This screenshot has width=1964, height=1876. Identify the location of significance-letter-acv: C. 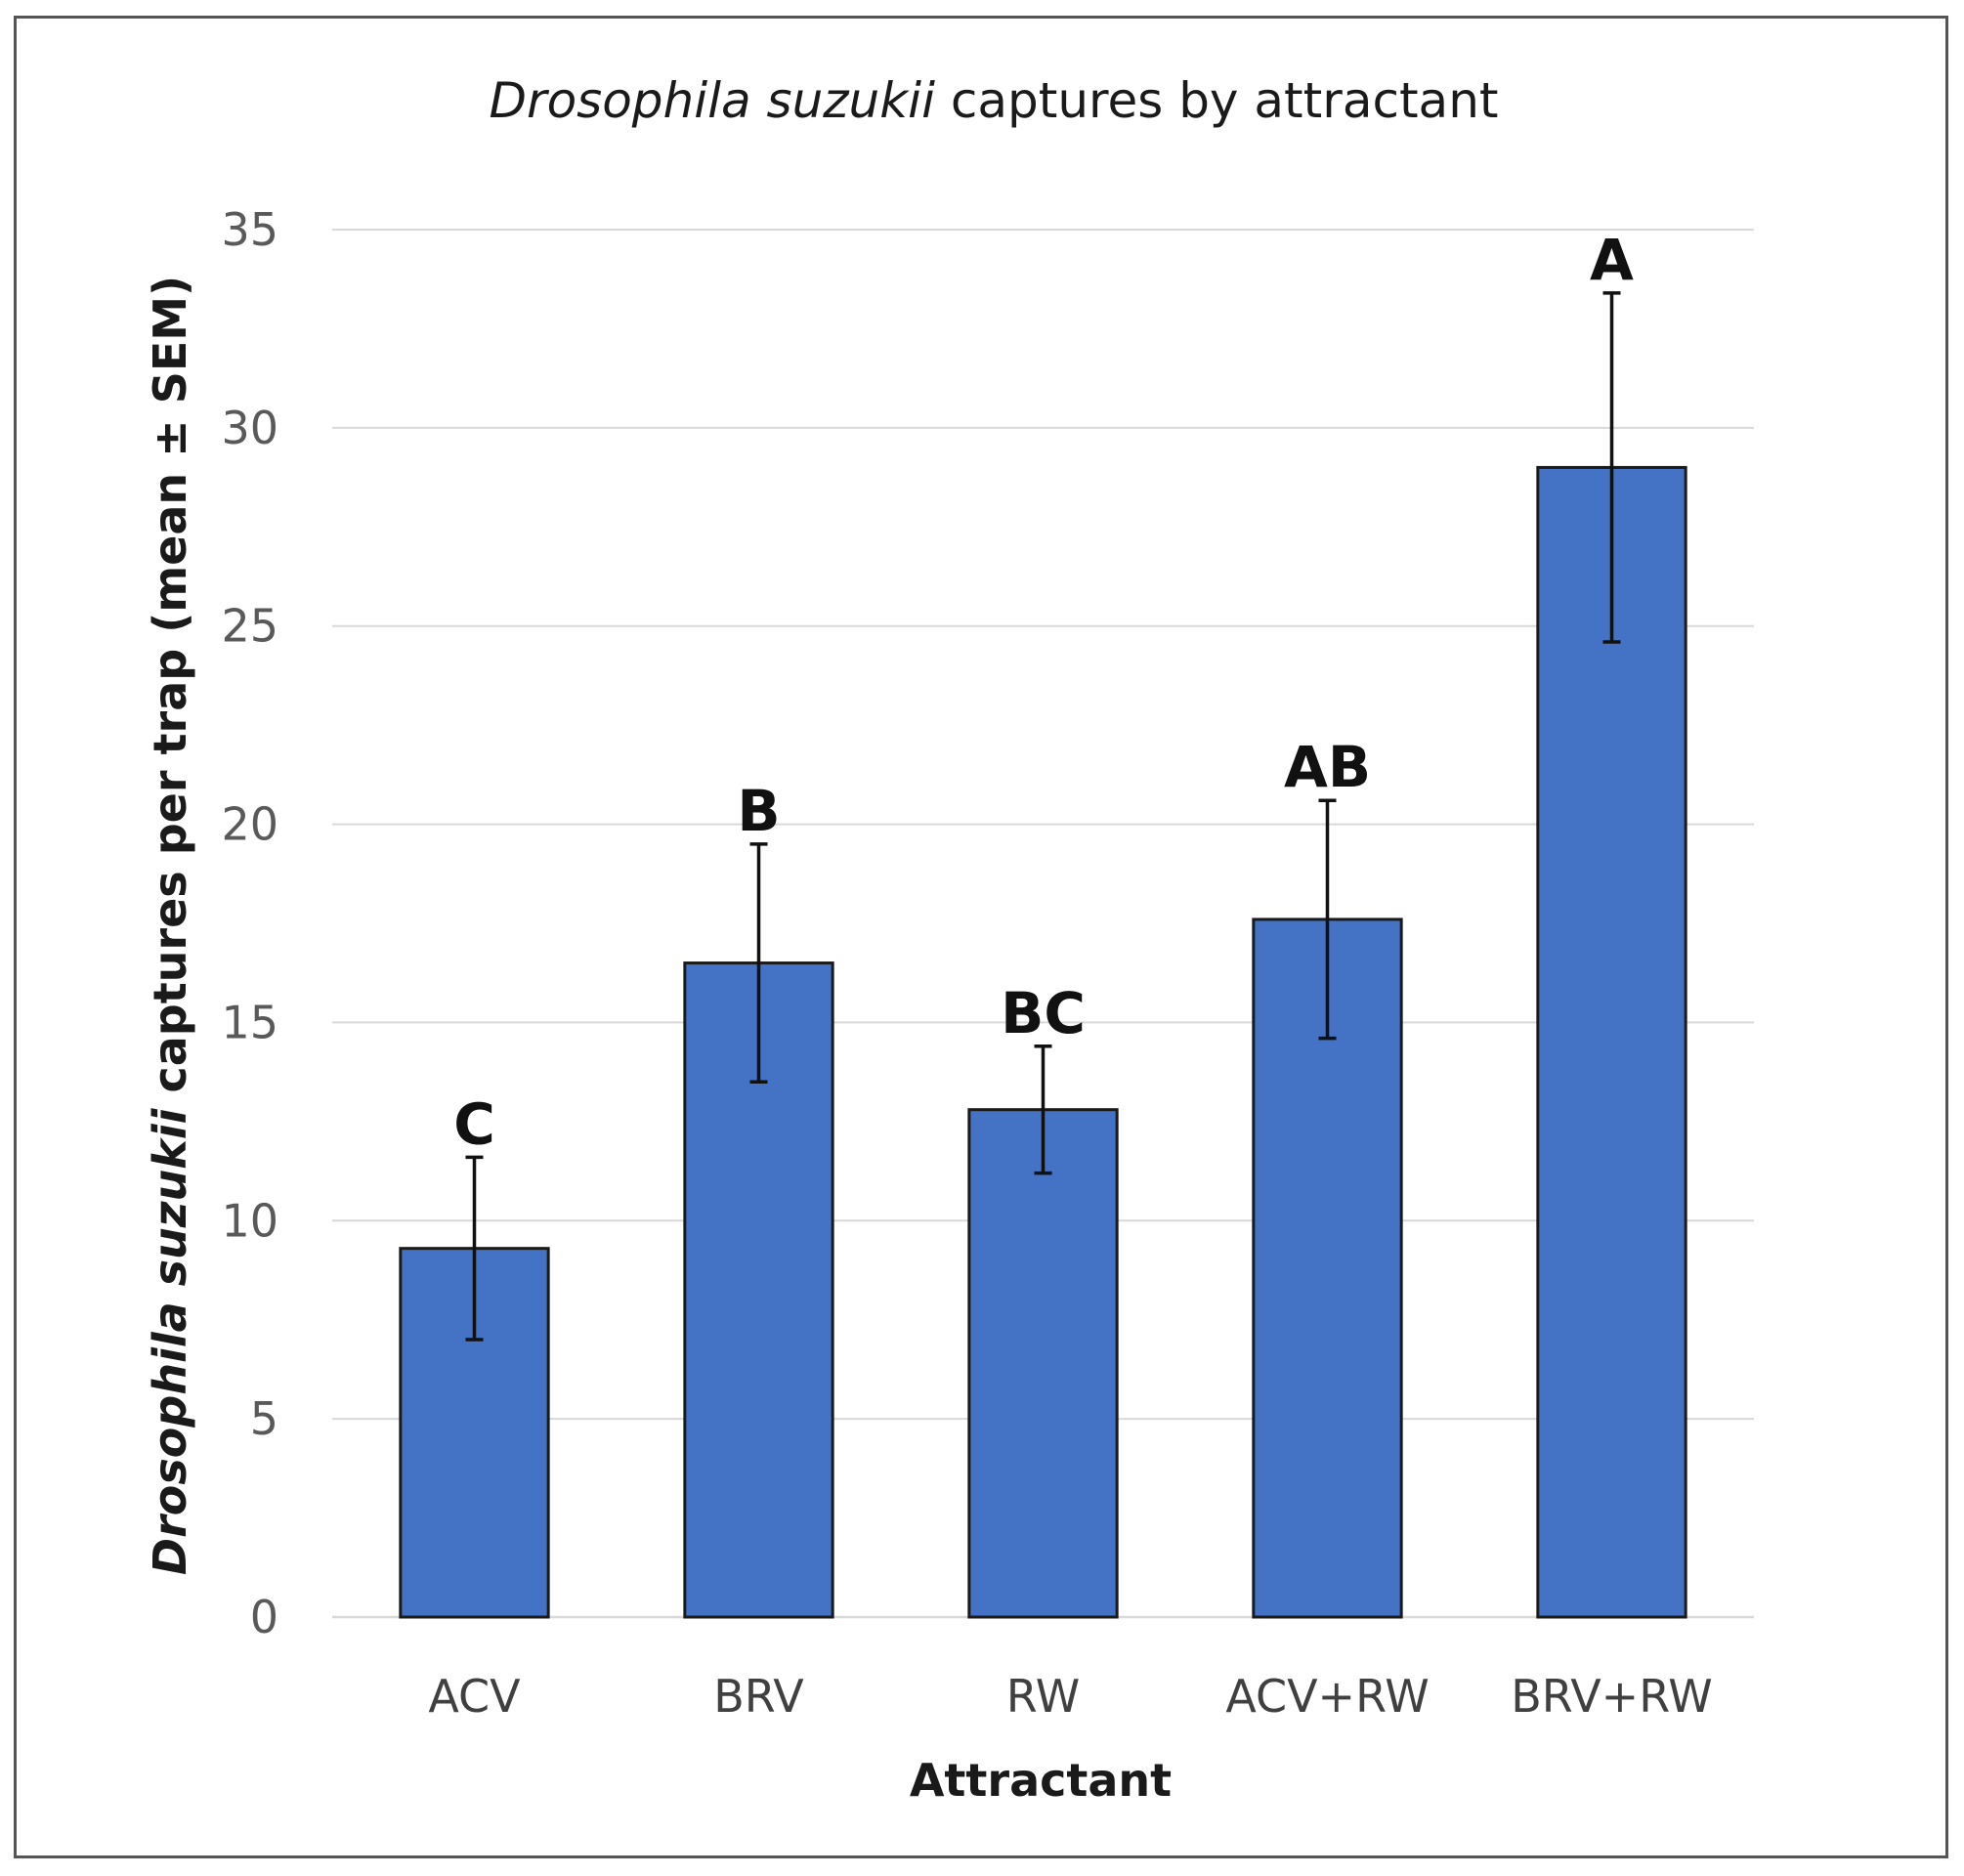
(474, 1123).